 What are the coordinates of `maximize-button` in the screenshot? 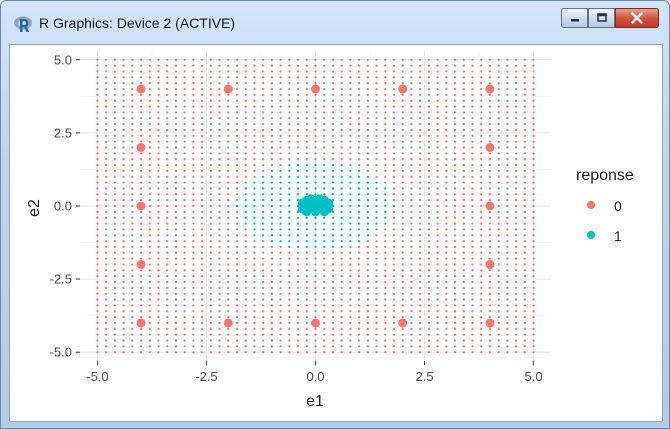 It's located at (601, 18).